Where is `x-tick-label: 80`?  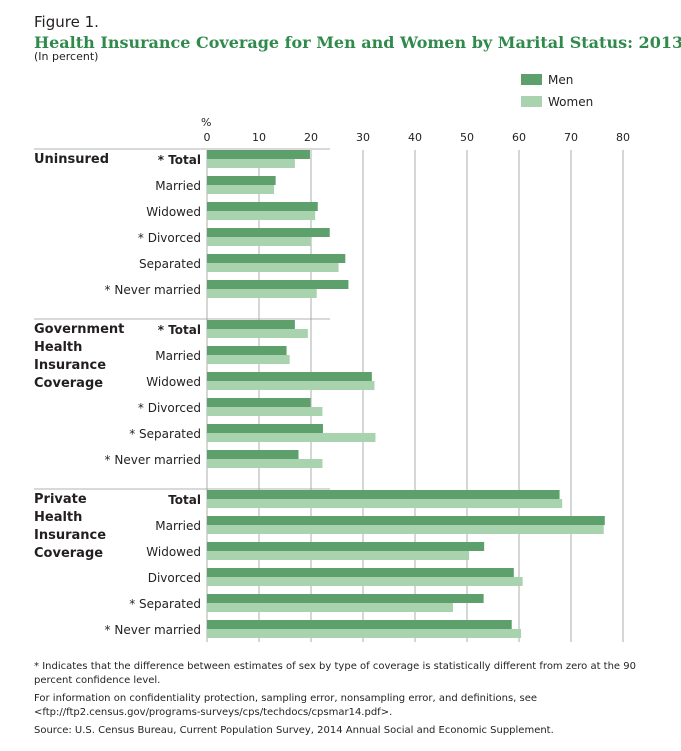 x-tick-label: 80 is located at coordinates (623, 137).